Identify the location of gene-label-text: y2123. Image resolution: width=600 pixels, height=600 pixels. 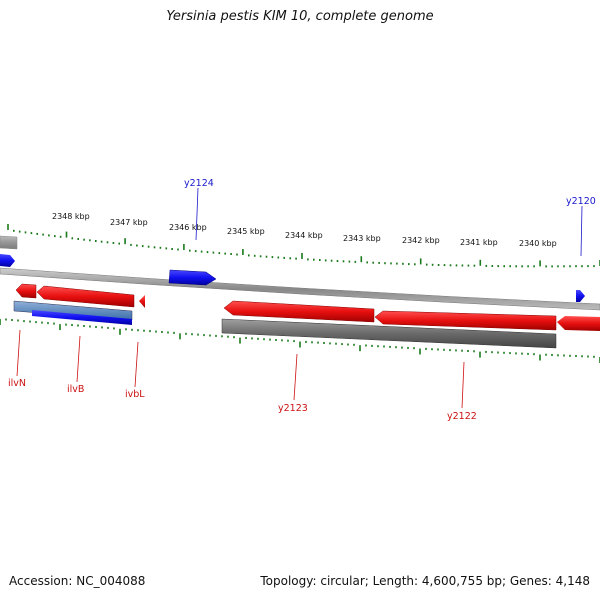
(293, 408).